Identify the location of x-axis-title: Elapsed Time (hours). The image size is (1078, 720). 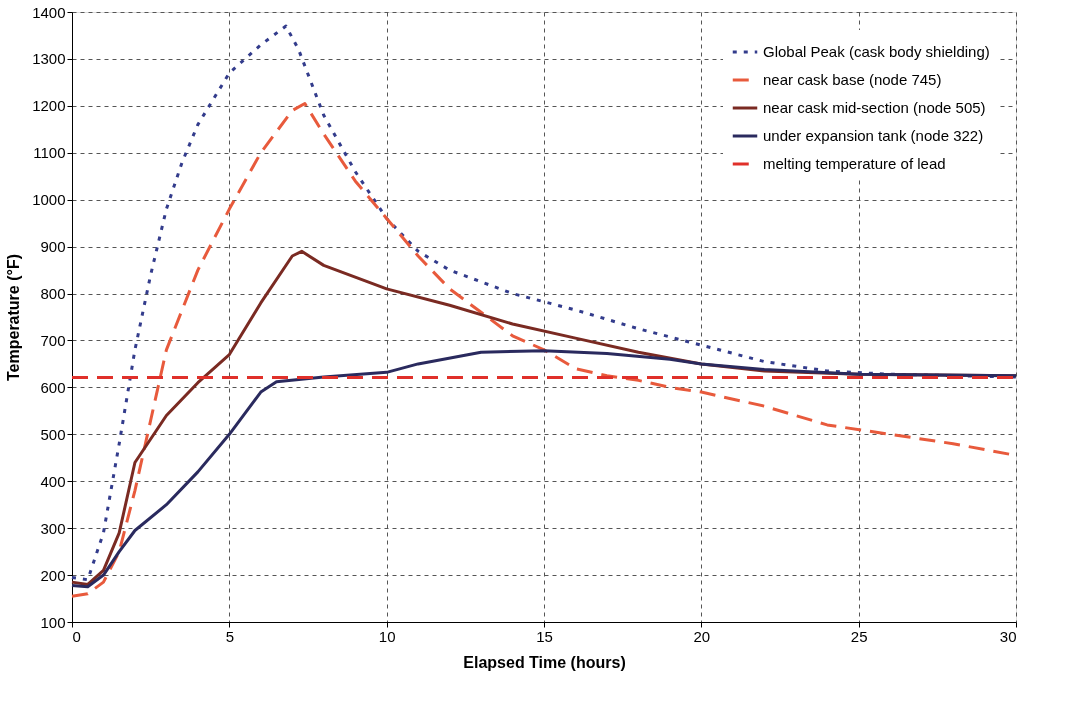
(544, 662).